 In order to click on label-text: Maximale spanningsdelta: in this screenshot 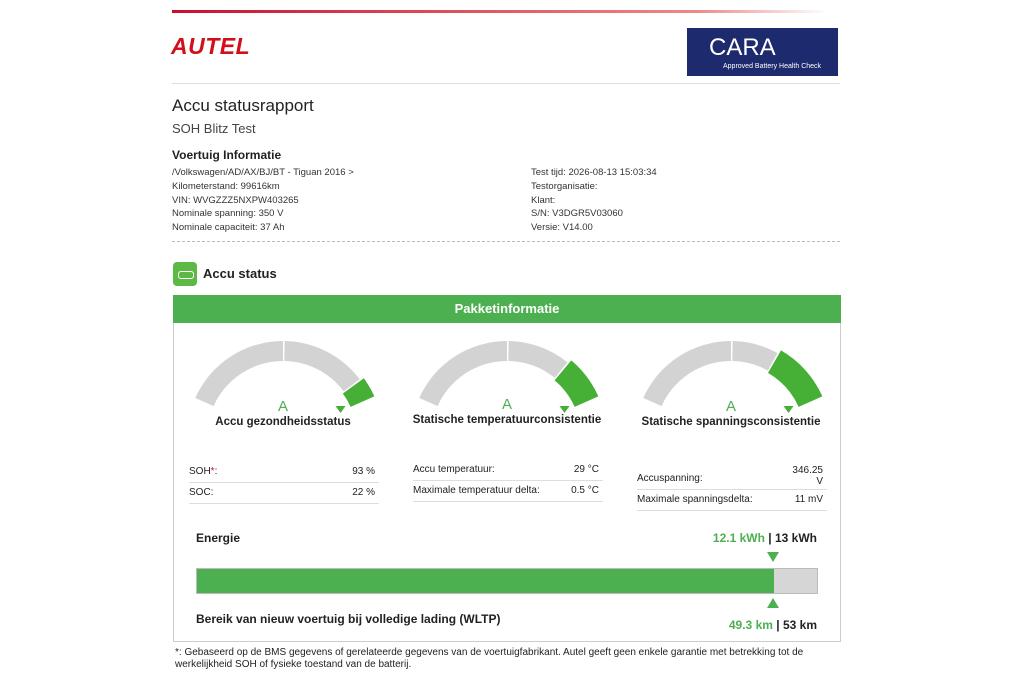, I will do `click(695, 499)`.